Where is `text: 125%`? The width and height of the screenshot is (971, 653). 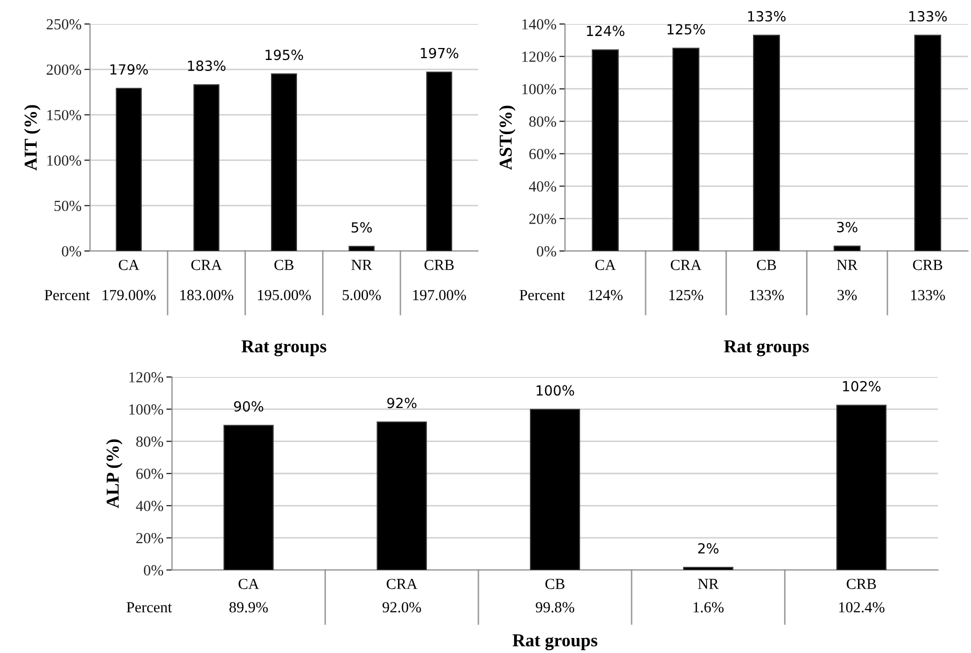 text: 125% is located at coordinates (686, 295).